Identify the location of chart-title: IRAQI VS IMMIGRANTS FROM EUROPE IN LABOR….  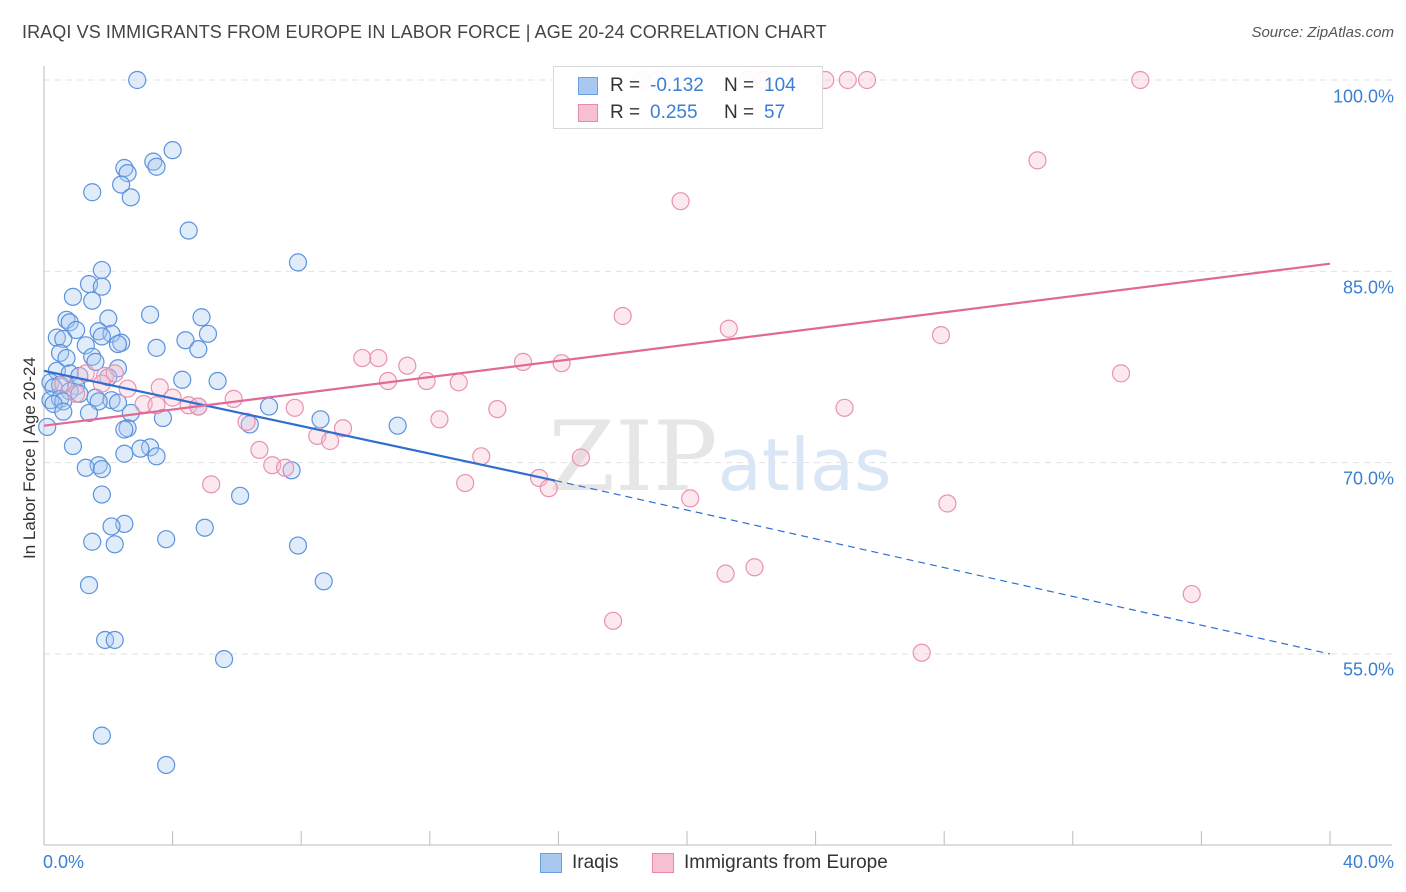
(424, 32).